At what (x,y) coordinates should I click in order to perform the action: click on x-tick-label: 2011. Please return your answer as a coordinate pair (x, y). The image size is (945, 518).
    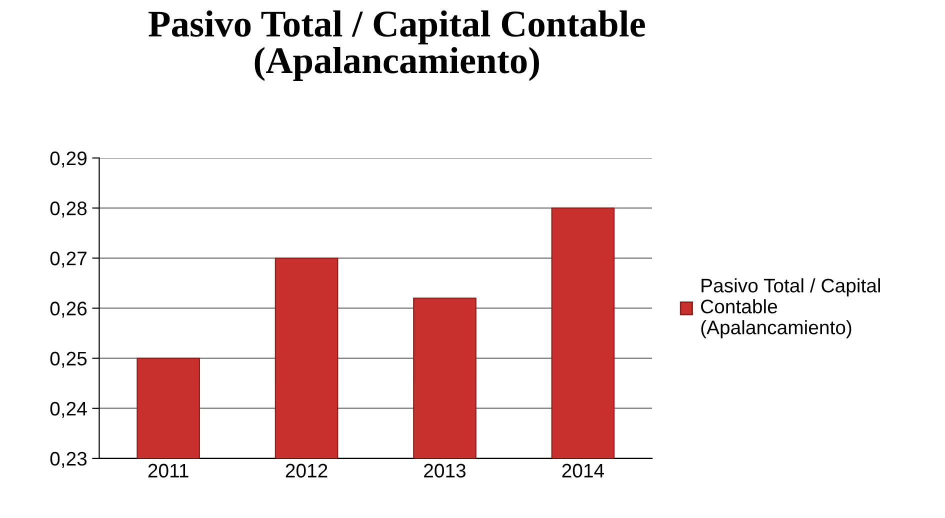
    Looking at the image, I should click on (168, 471).